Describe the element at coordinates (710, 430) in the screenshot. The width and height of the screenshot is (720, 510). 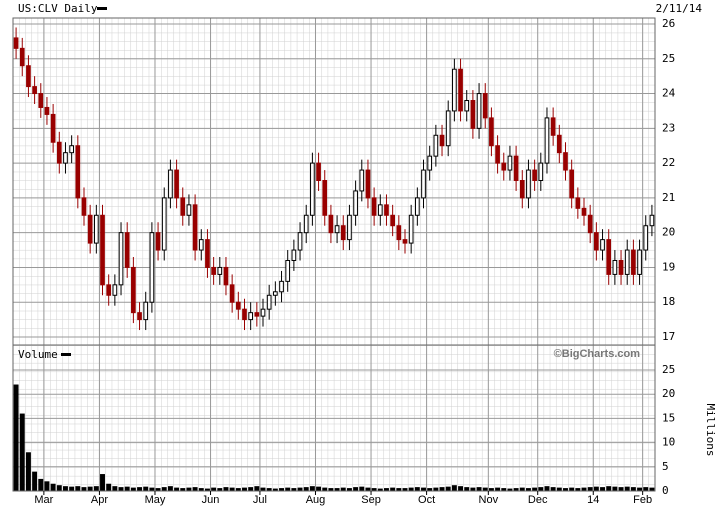
I see `volume-axis-label: Millions` at that location.